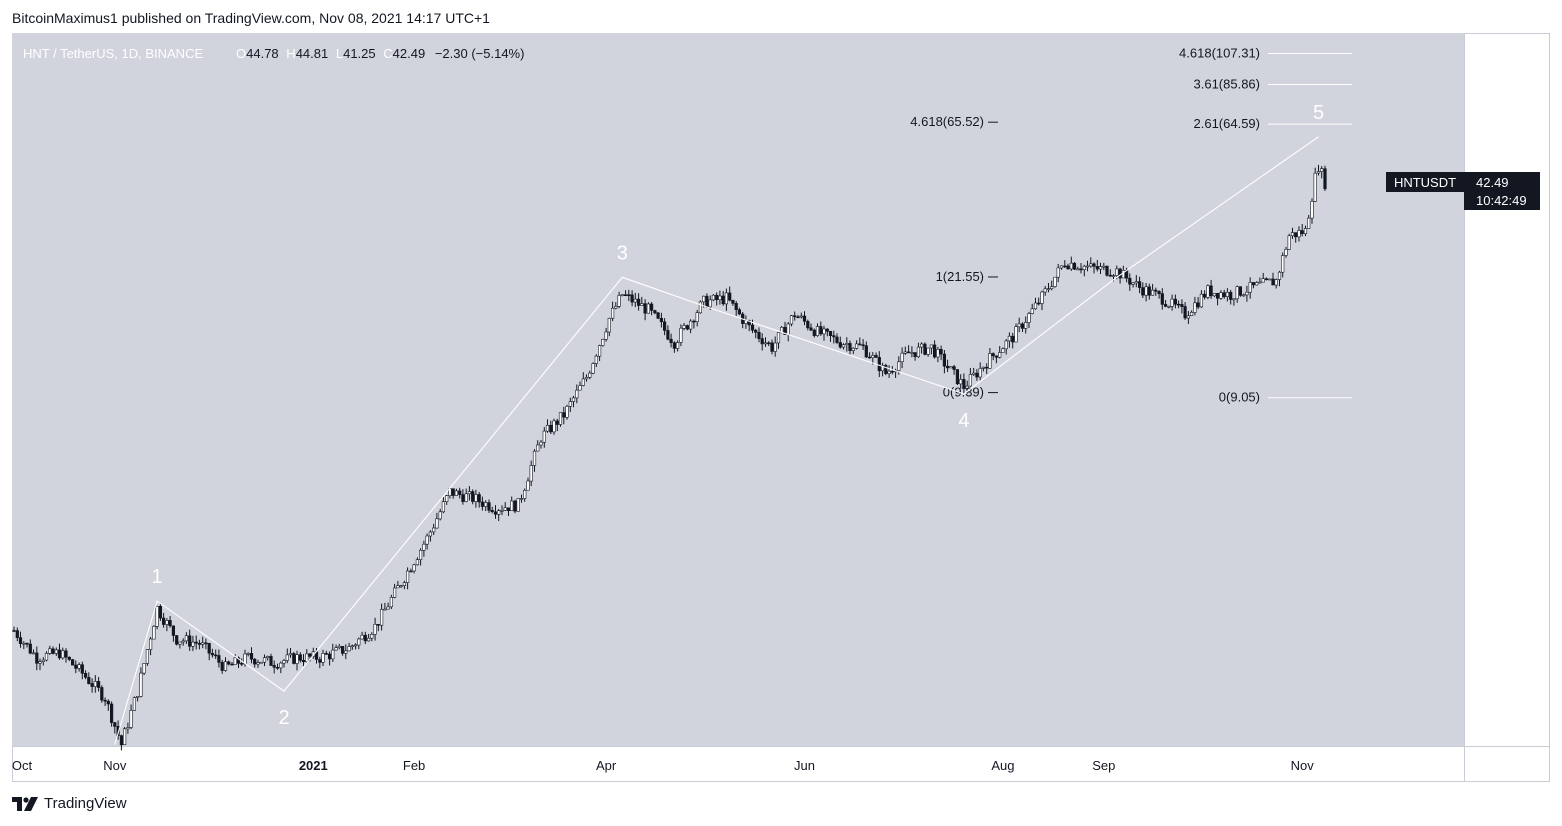 This screenshot has height=826, width=1562. I want to click on y-tick-label: 3.00, so click(1505, 550).